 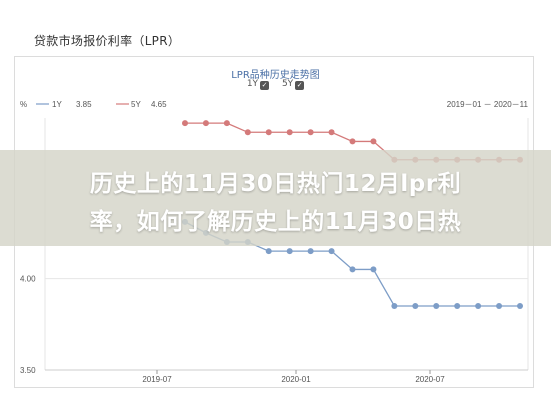 I want to click on toggle-5y-label: 5Y, so click(x=287, y=84).